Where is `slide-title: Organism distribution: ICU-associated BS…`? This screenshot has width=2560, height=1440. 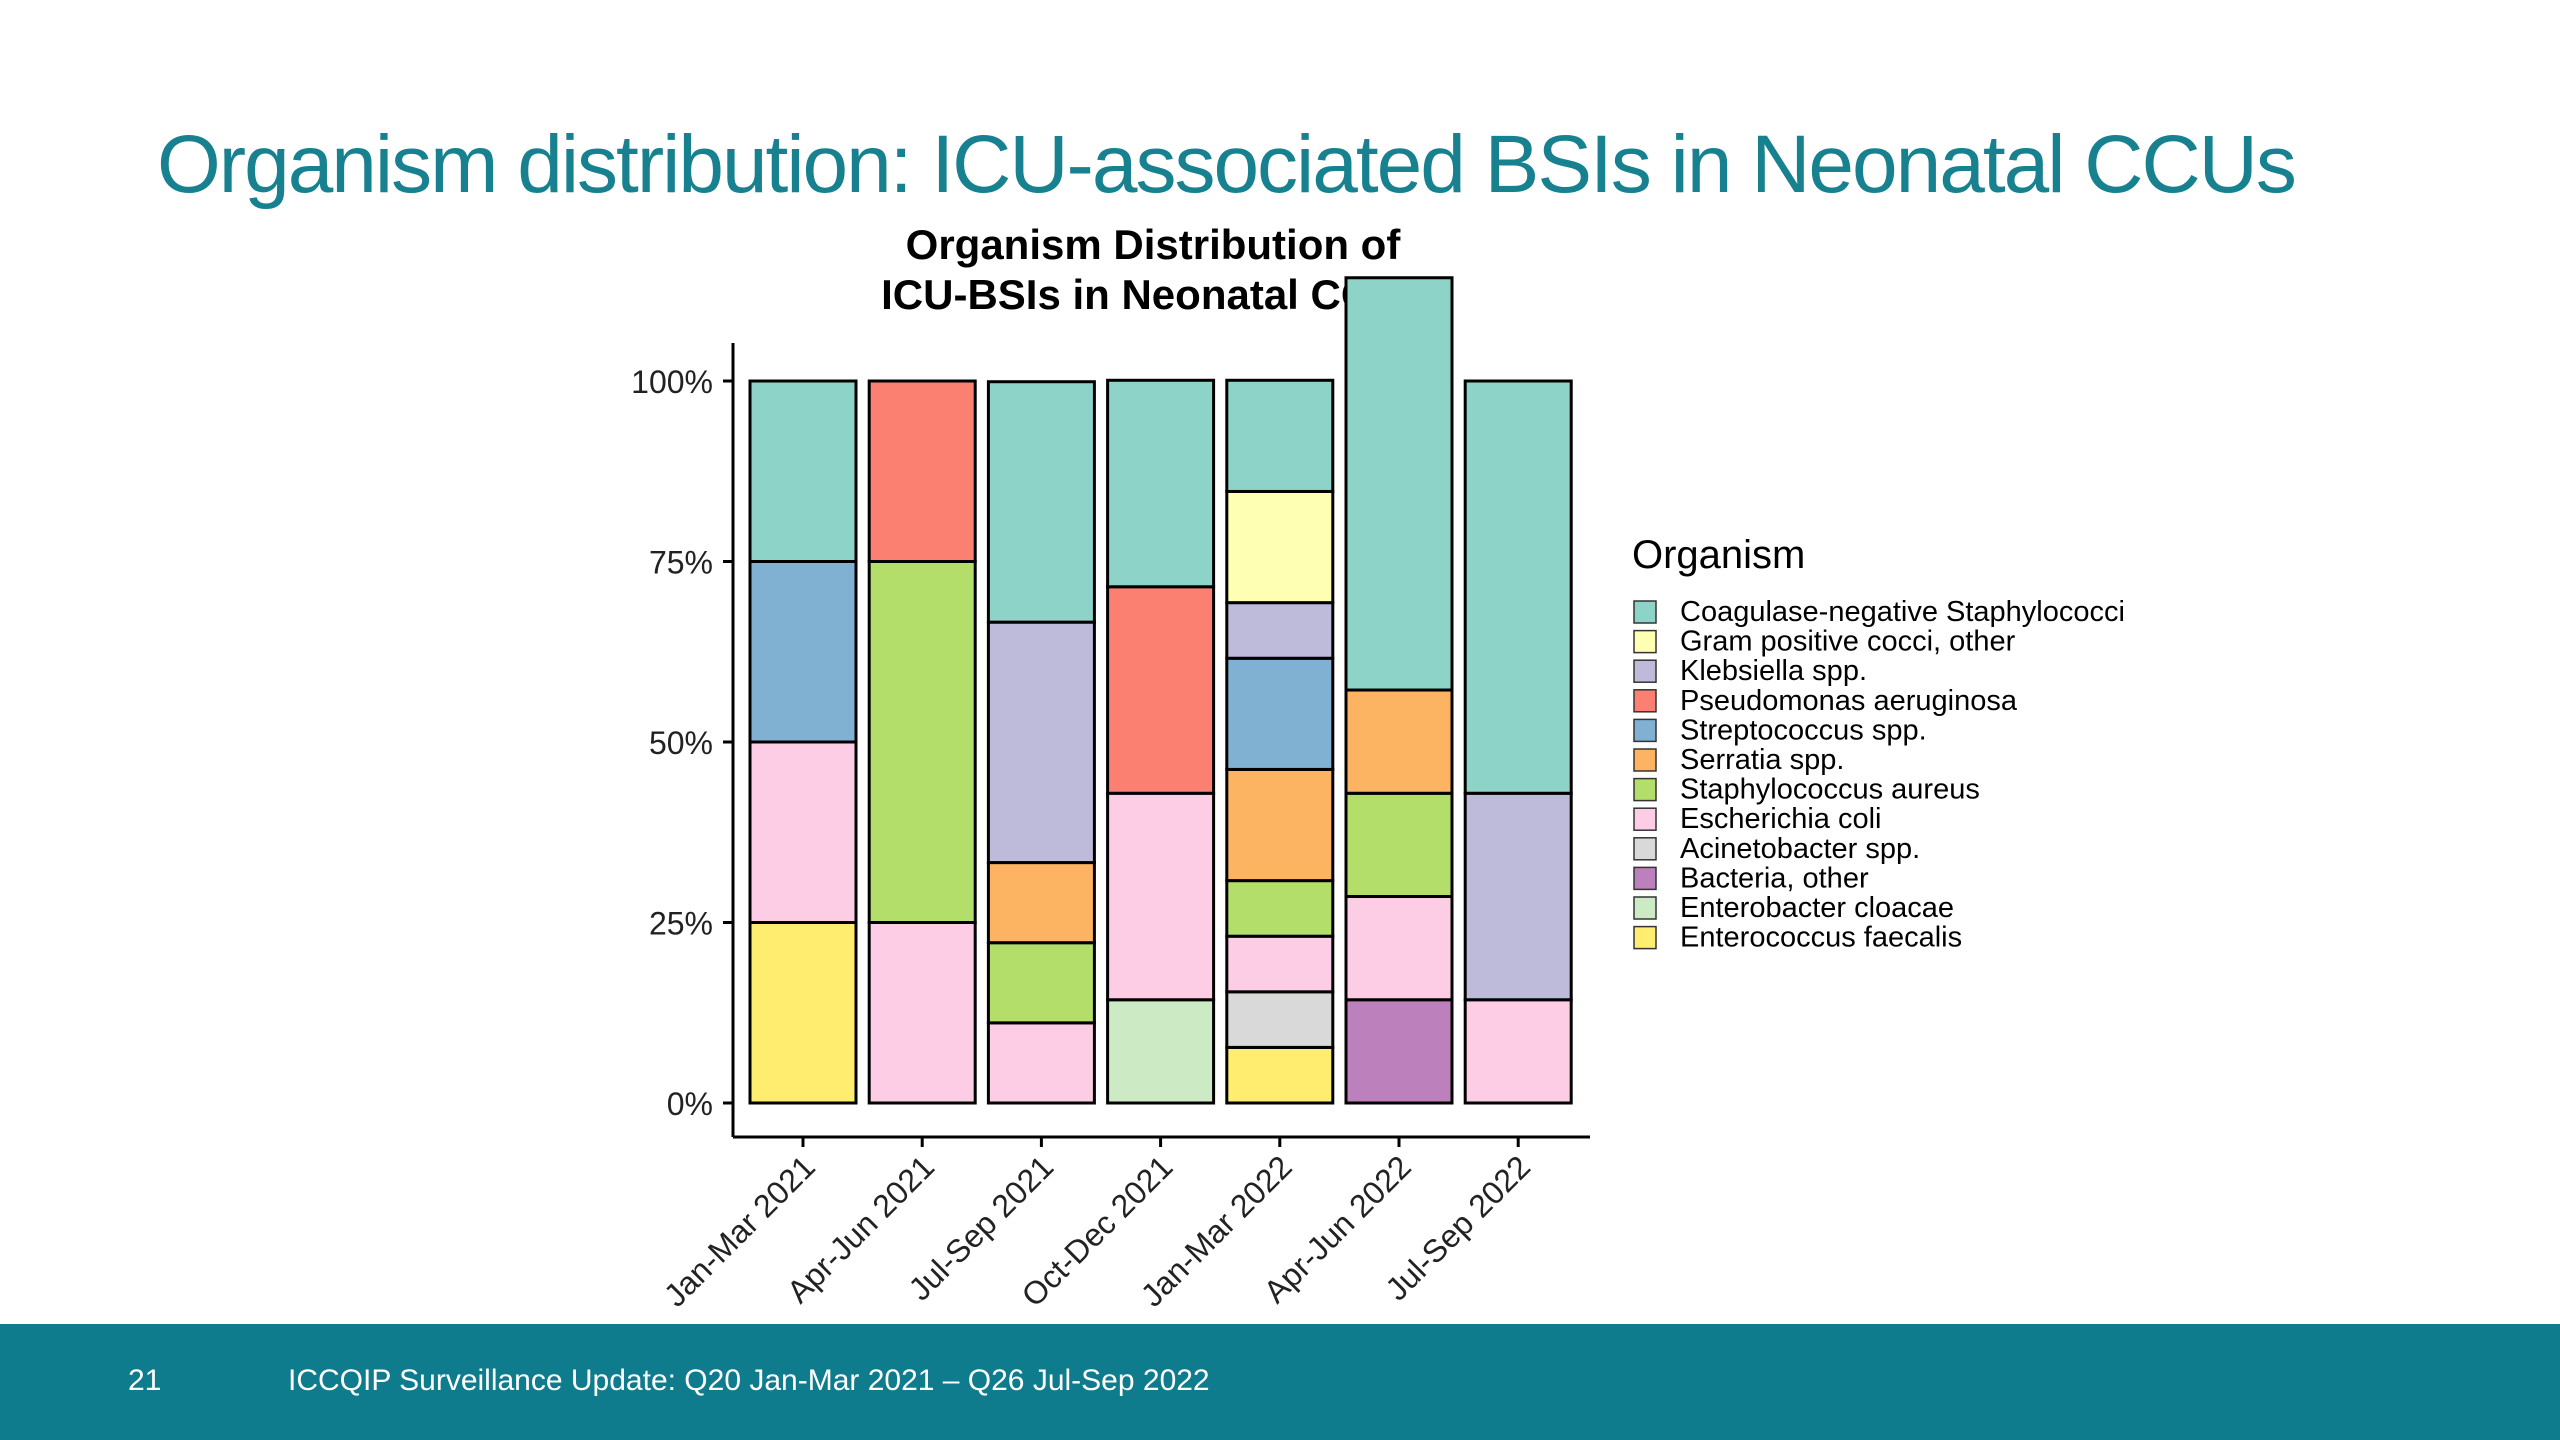 slide-title: Organism distribution: ICU-associated BS… is located at coordinates (1227, 164).